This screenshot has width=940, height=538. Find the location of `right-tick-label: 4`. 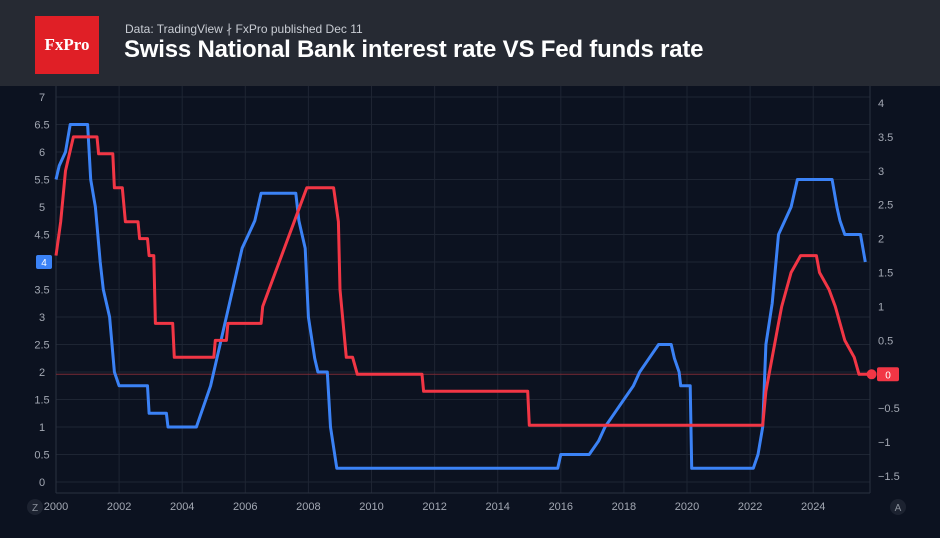

right-tick-label: 4 is located at coordinates (881, 104).